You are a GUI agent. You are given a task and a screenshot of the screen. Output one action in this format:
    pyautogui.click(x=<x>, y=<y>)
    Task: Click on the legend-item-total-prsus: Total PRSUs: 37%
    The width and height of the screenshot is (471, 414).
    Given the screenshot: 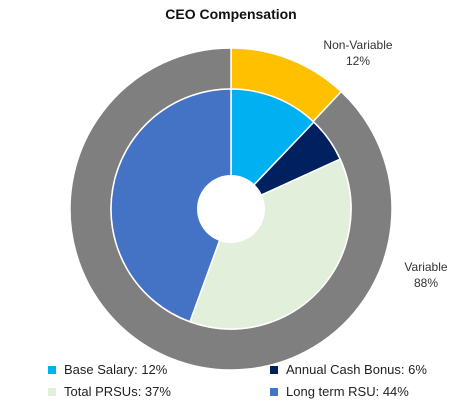 What is the action you would take?
    pyautogui.click(x=109, y=391)
    